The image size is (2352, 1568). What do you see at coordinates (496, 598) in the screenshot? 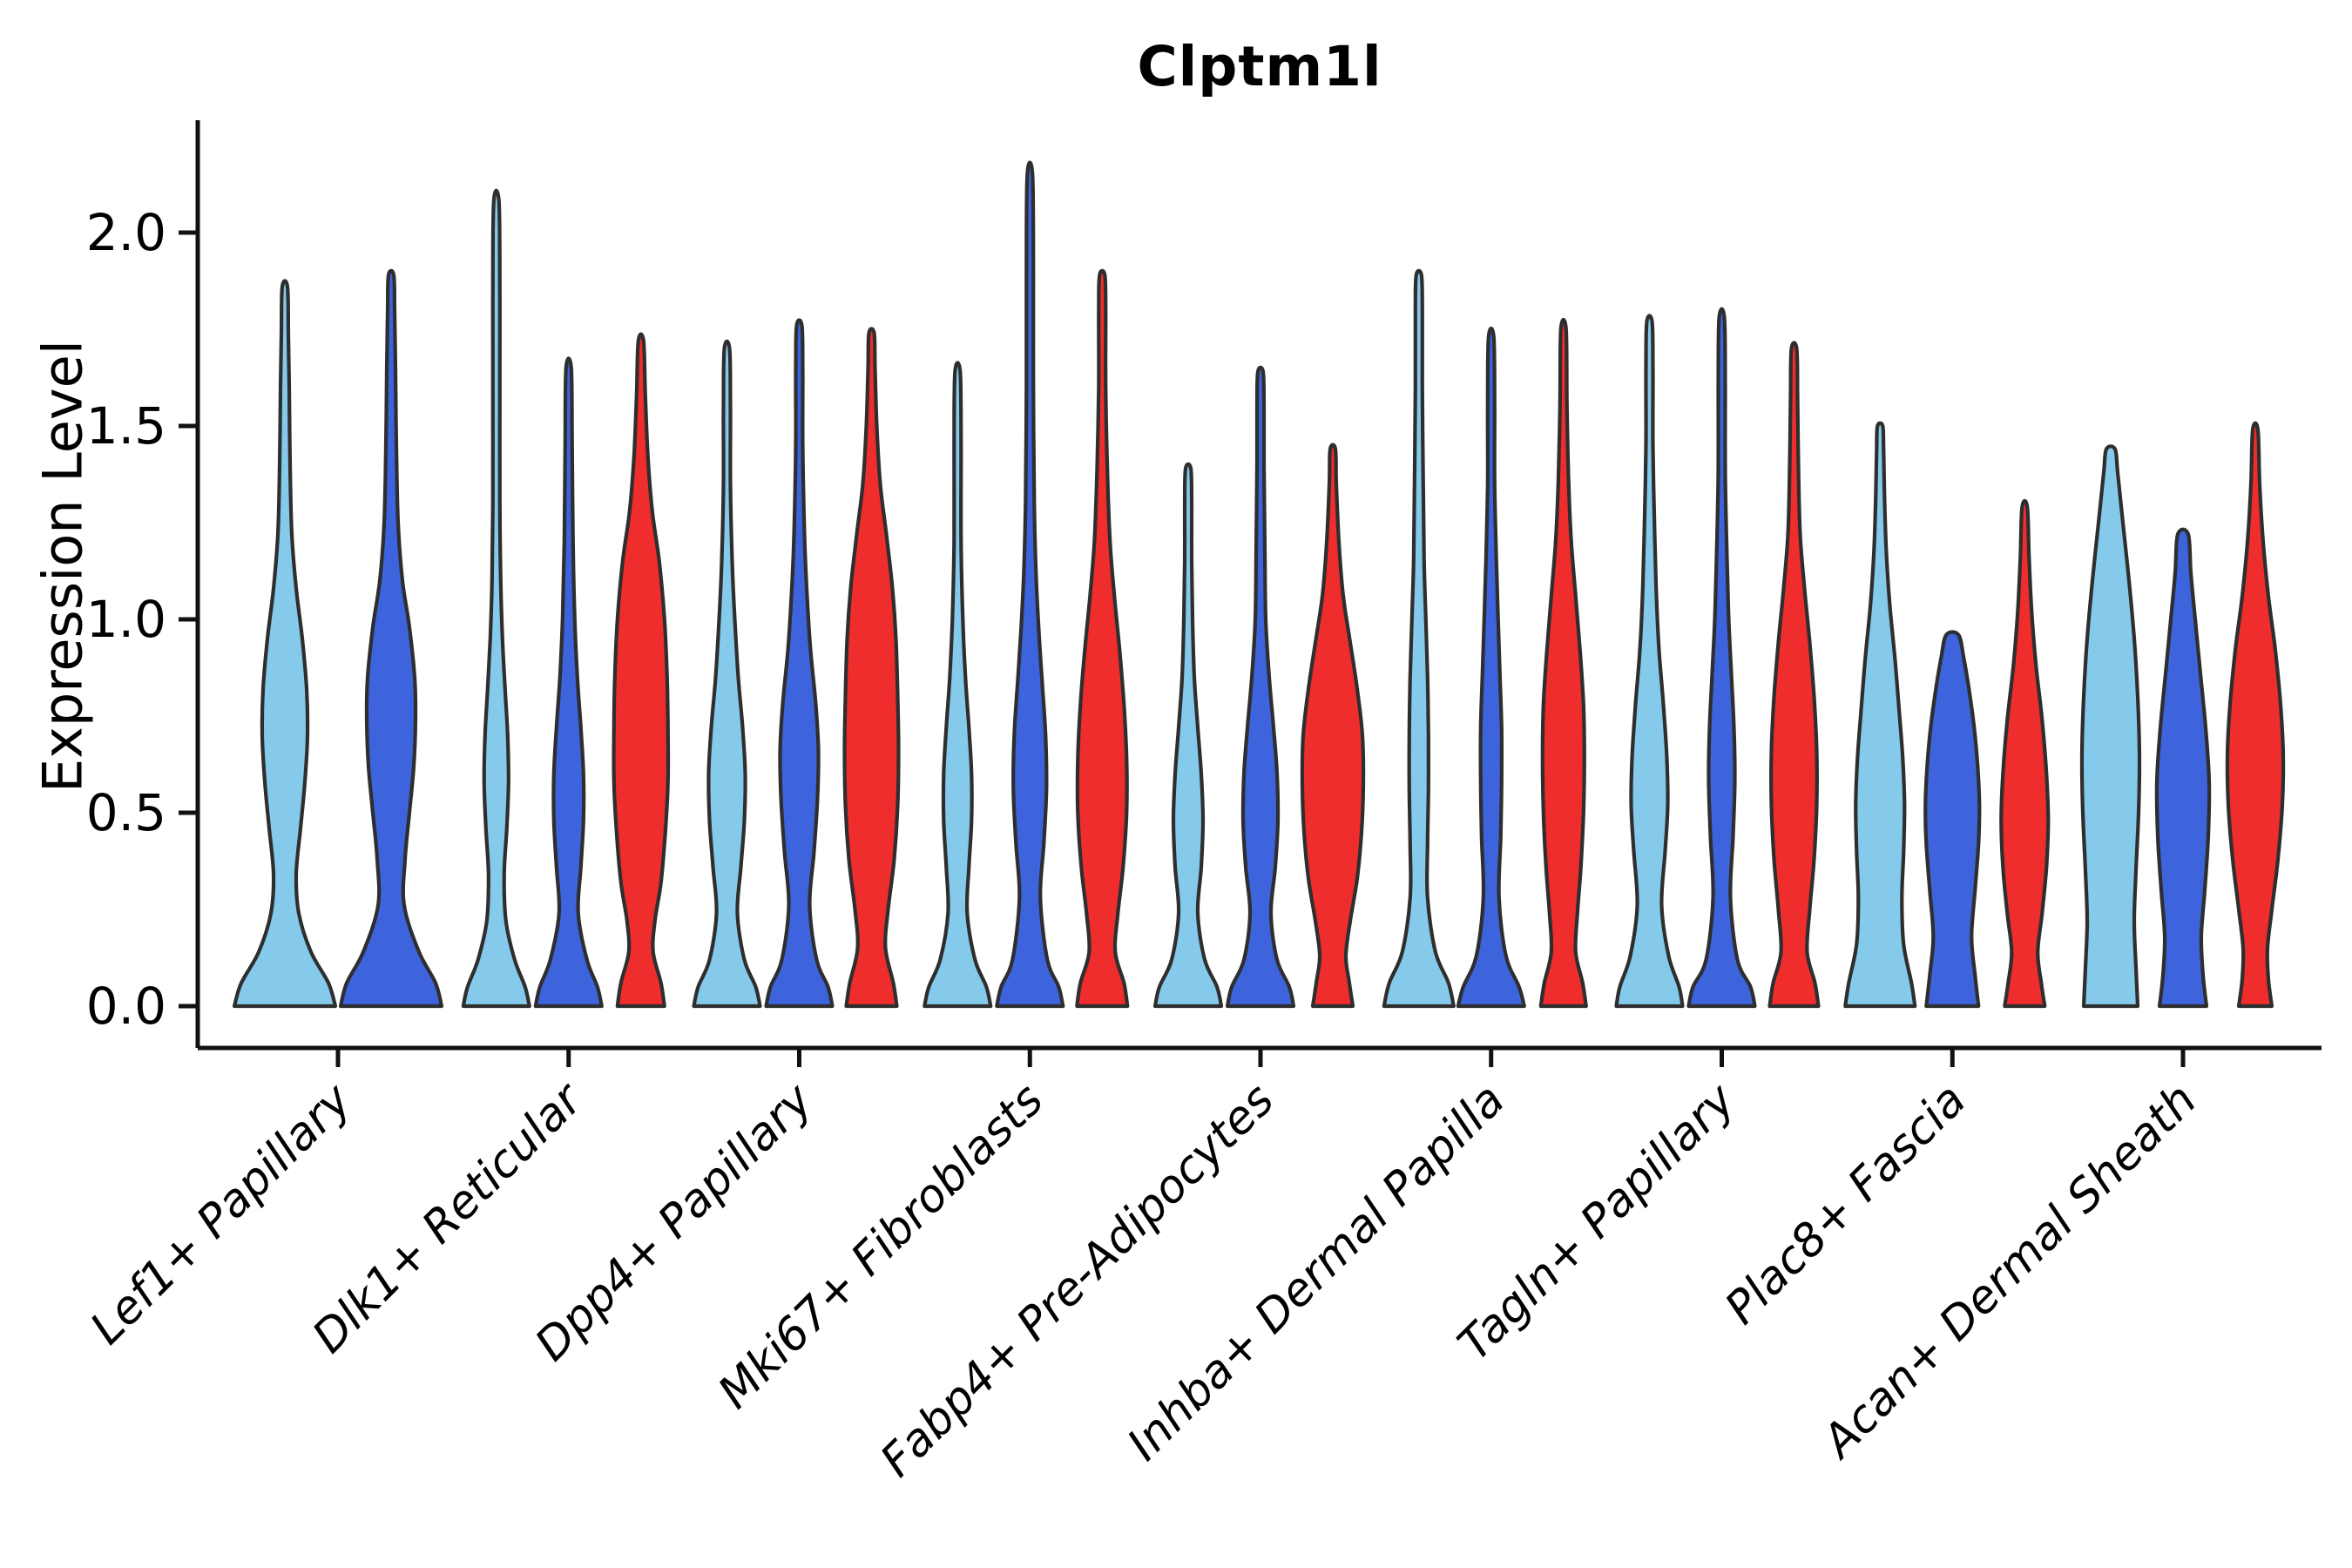
I see `violin-2-light_blue` at bounding box center [496, 598].